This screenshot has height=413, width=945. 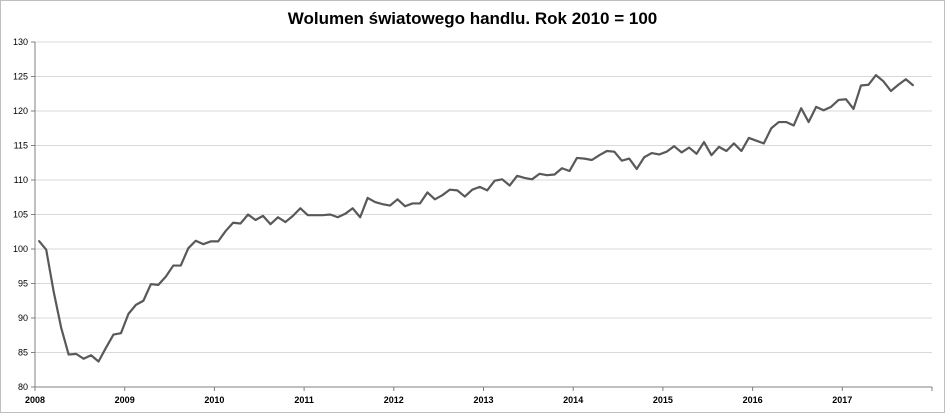 What do you see at coordinates (20, 215) in the screenshot?
I see `y-tick-label: 105` at bounding box center [20, 215].